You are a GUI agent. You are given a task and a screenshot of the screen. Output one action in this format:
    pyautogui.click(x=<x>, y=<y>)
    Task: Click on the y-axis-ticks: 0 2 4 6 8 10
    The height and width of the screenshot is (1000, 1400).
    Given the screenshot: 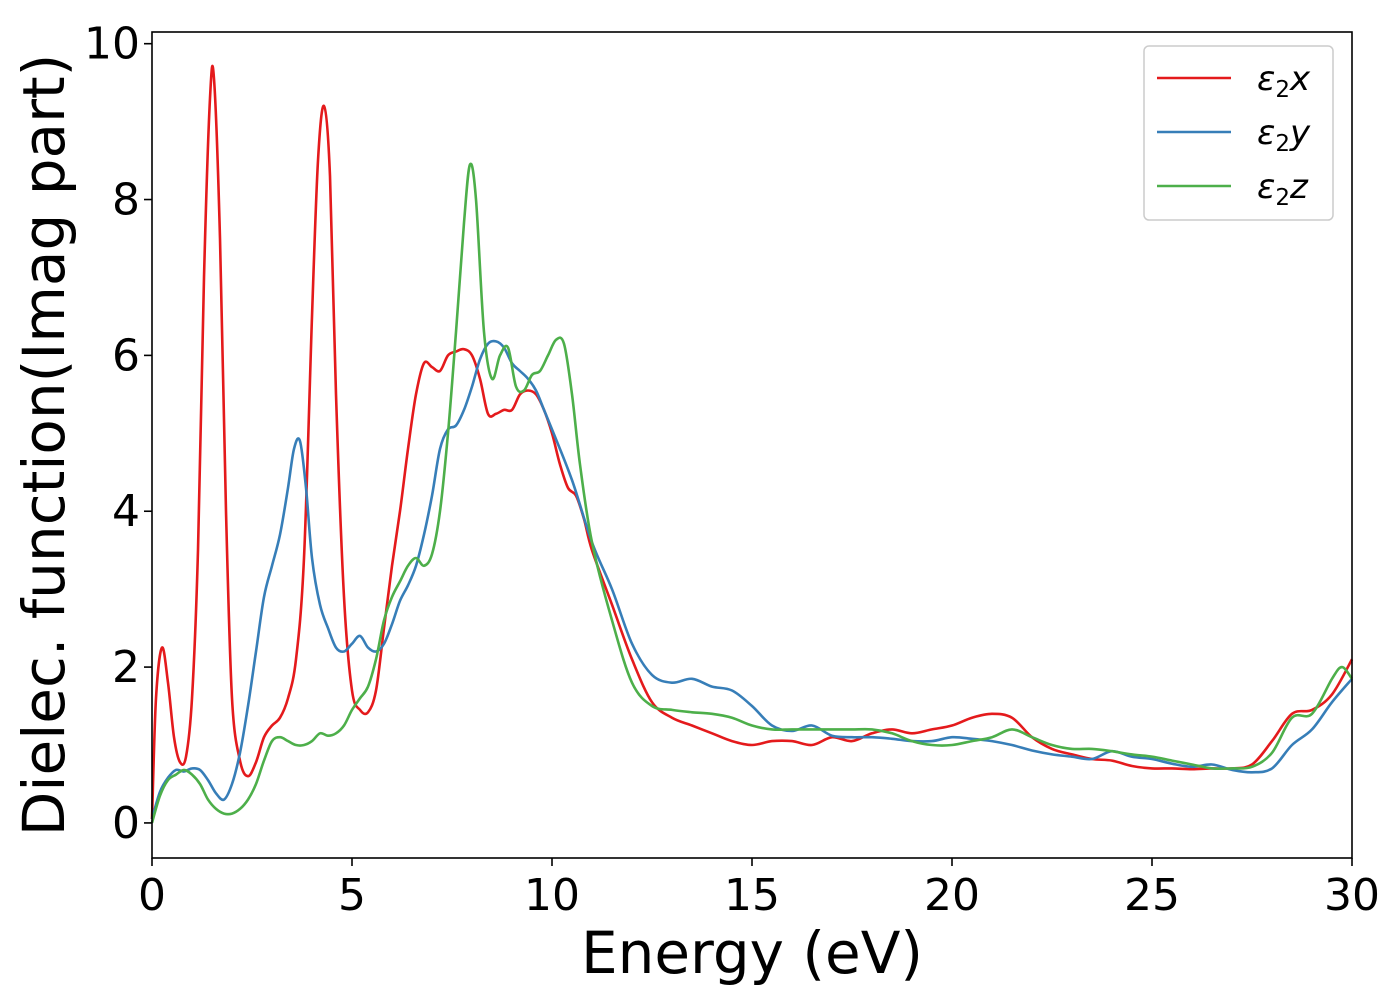 What is the action you would take?
    pyautogui.click(x=118, y=434)
    